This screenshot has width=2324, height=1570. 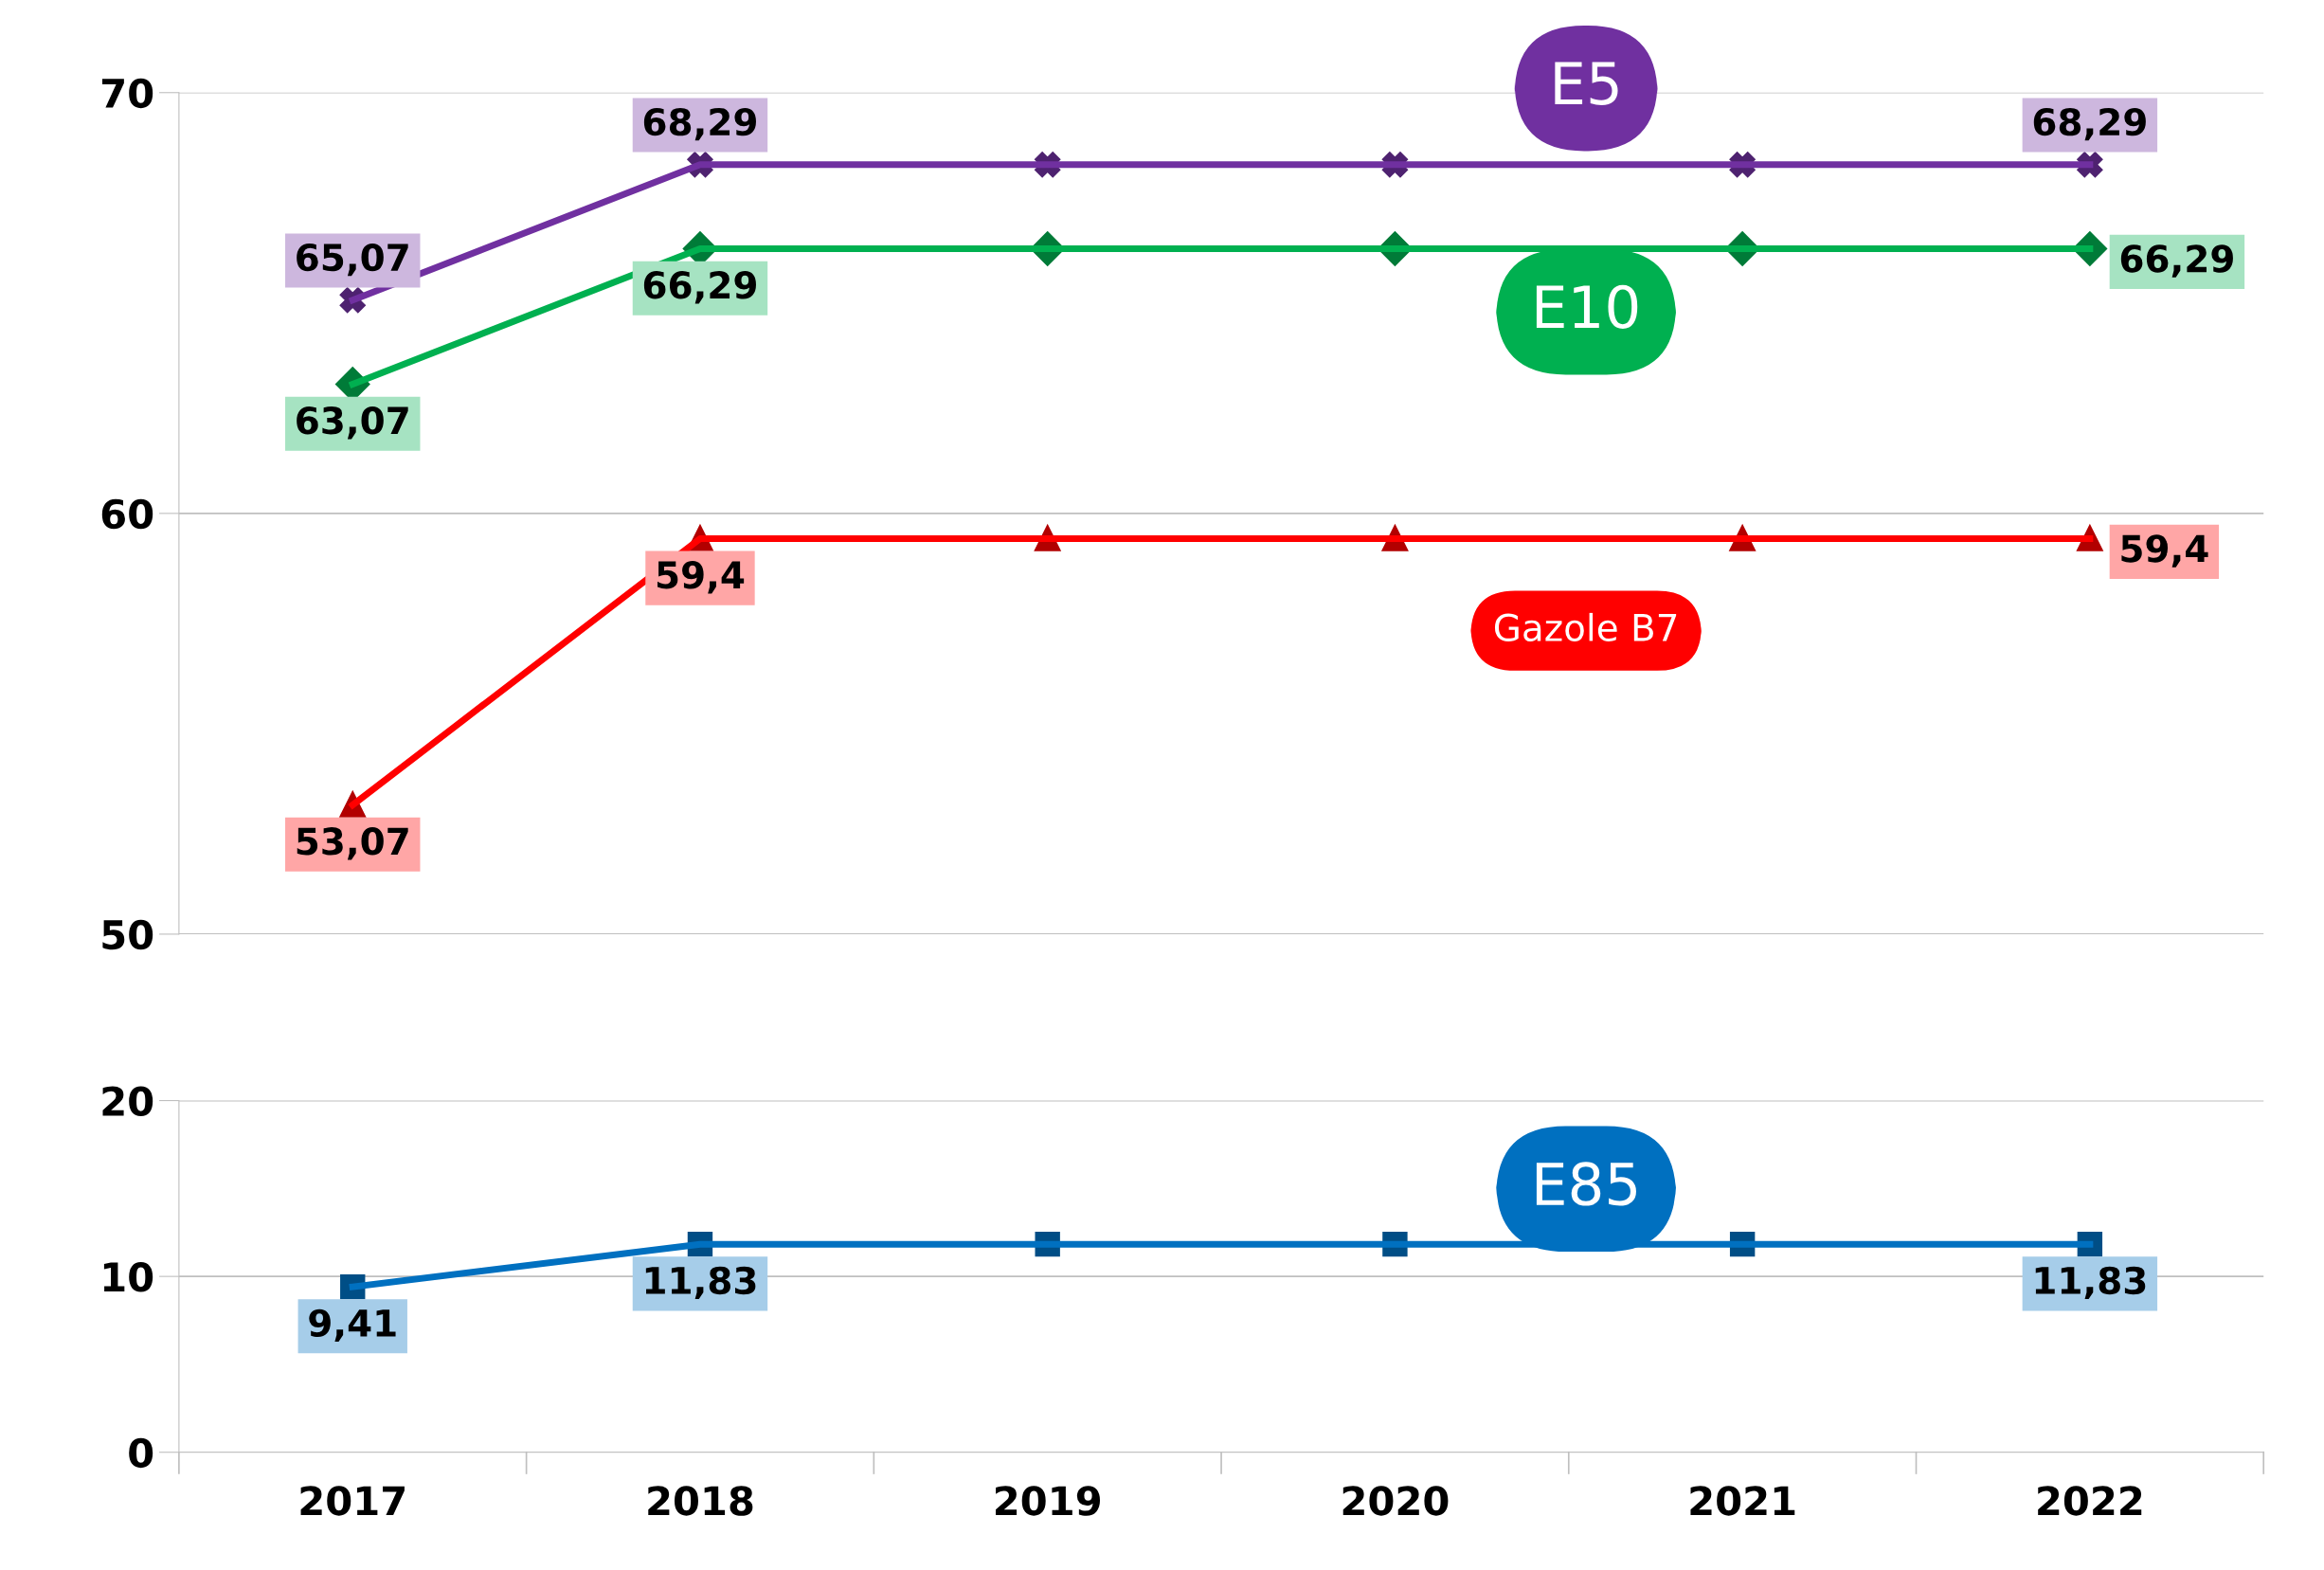 I want to click on y-tick-label: 60, so click(x=127, y=514).